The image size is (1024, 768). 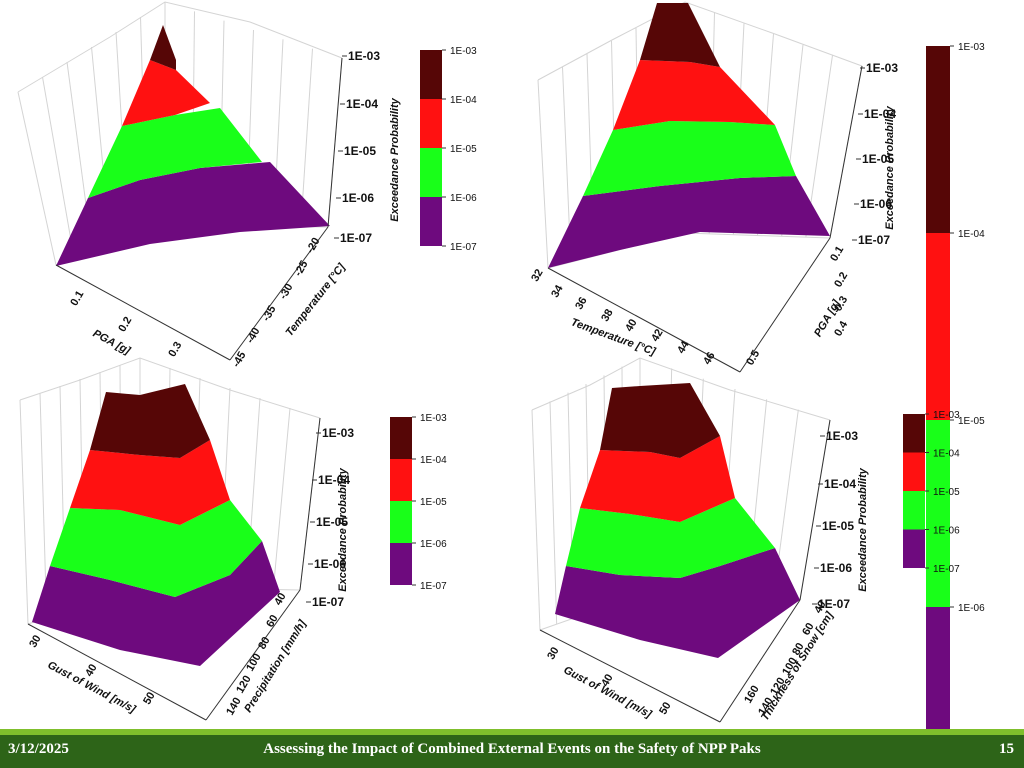 What do you see at coordinates (512, 732) in the screenshot?
I see `footer-accent-strip` at bounding box center [512, 732].